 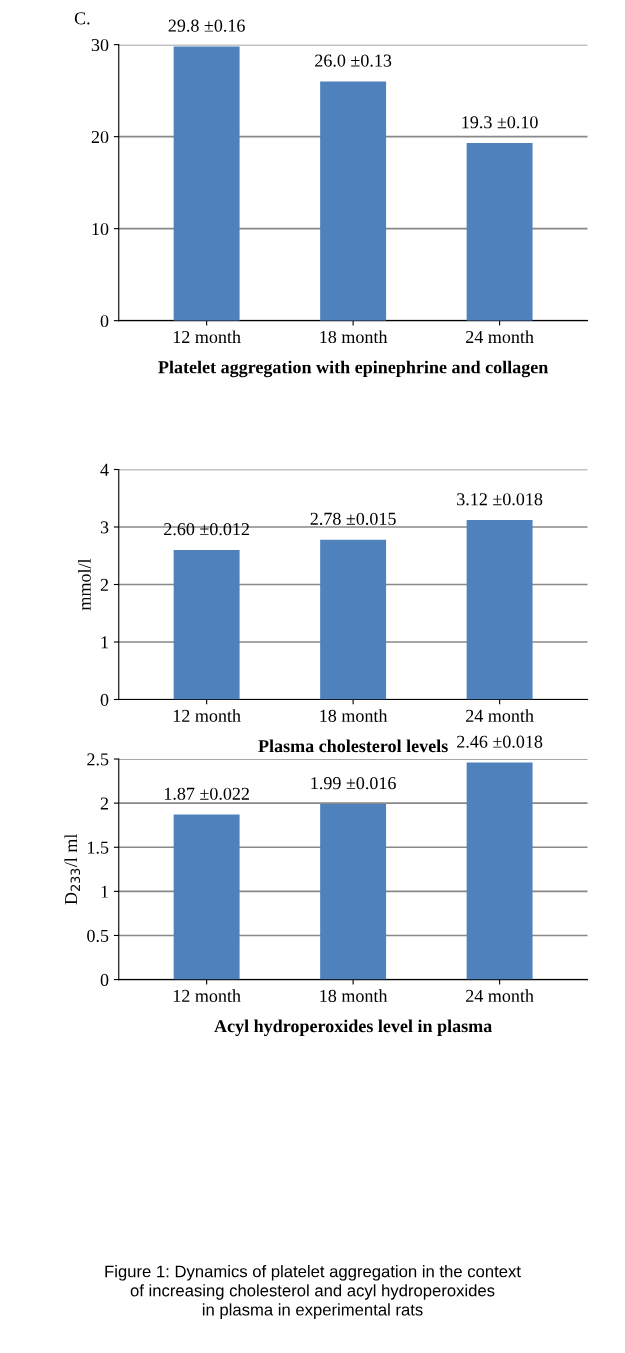 I want to click on y-axis-title: mmol/l, so click(x=84, y=584).